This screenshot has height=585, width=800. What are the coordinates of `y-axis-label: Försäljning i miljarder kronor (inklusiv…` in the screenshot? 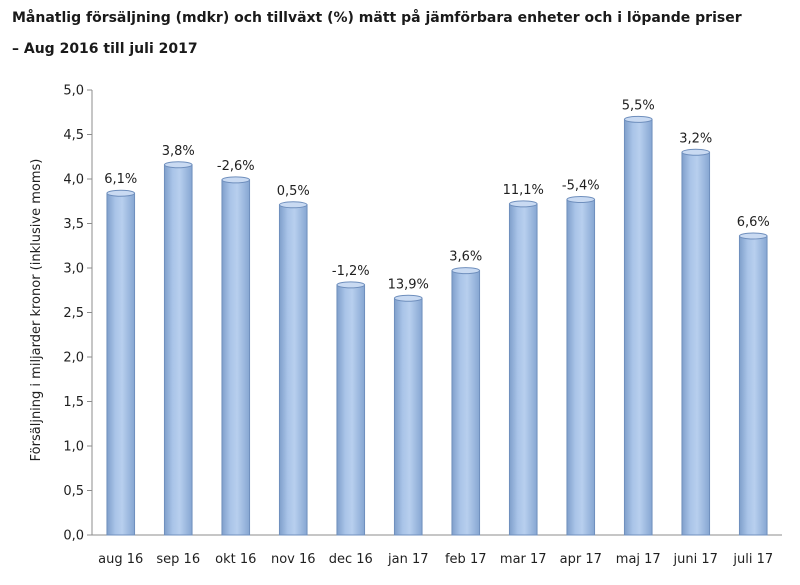 It's located at (36, 310).